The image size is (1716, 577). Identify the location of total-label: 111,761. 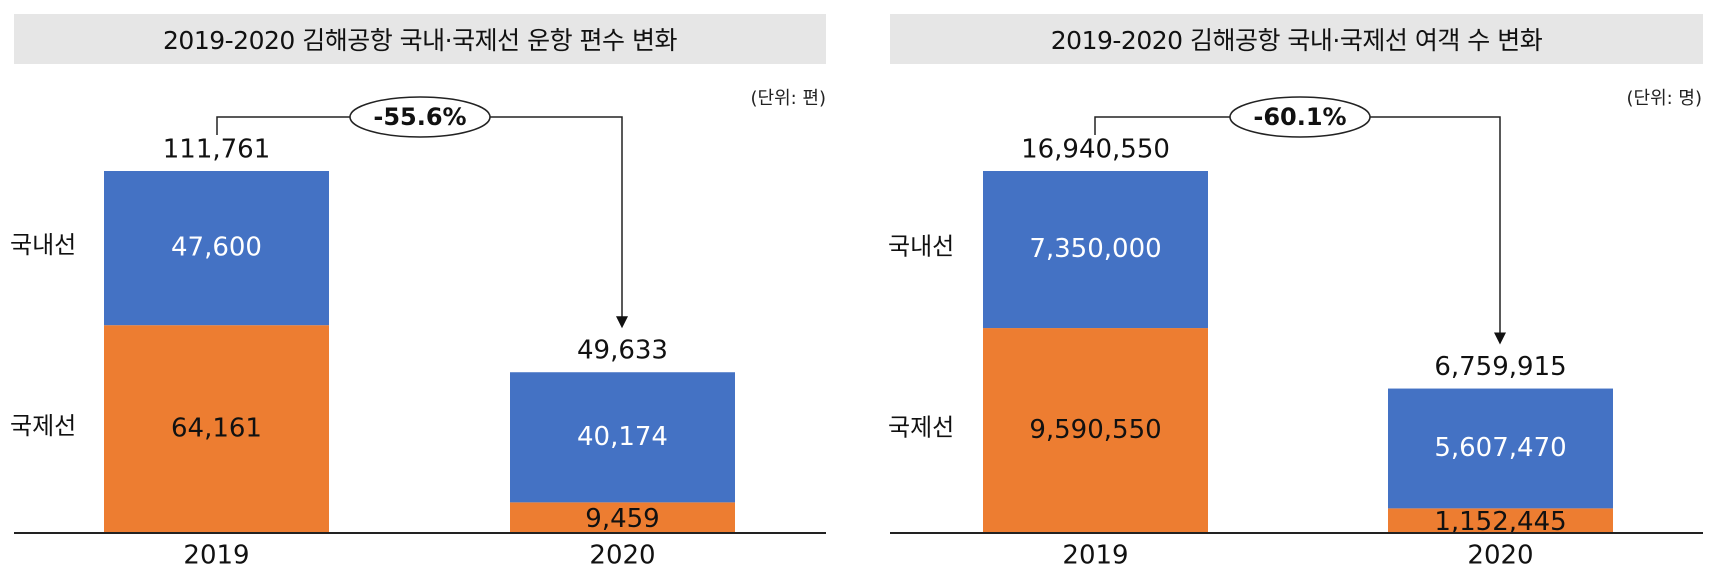
(217, 150).